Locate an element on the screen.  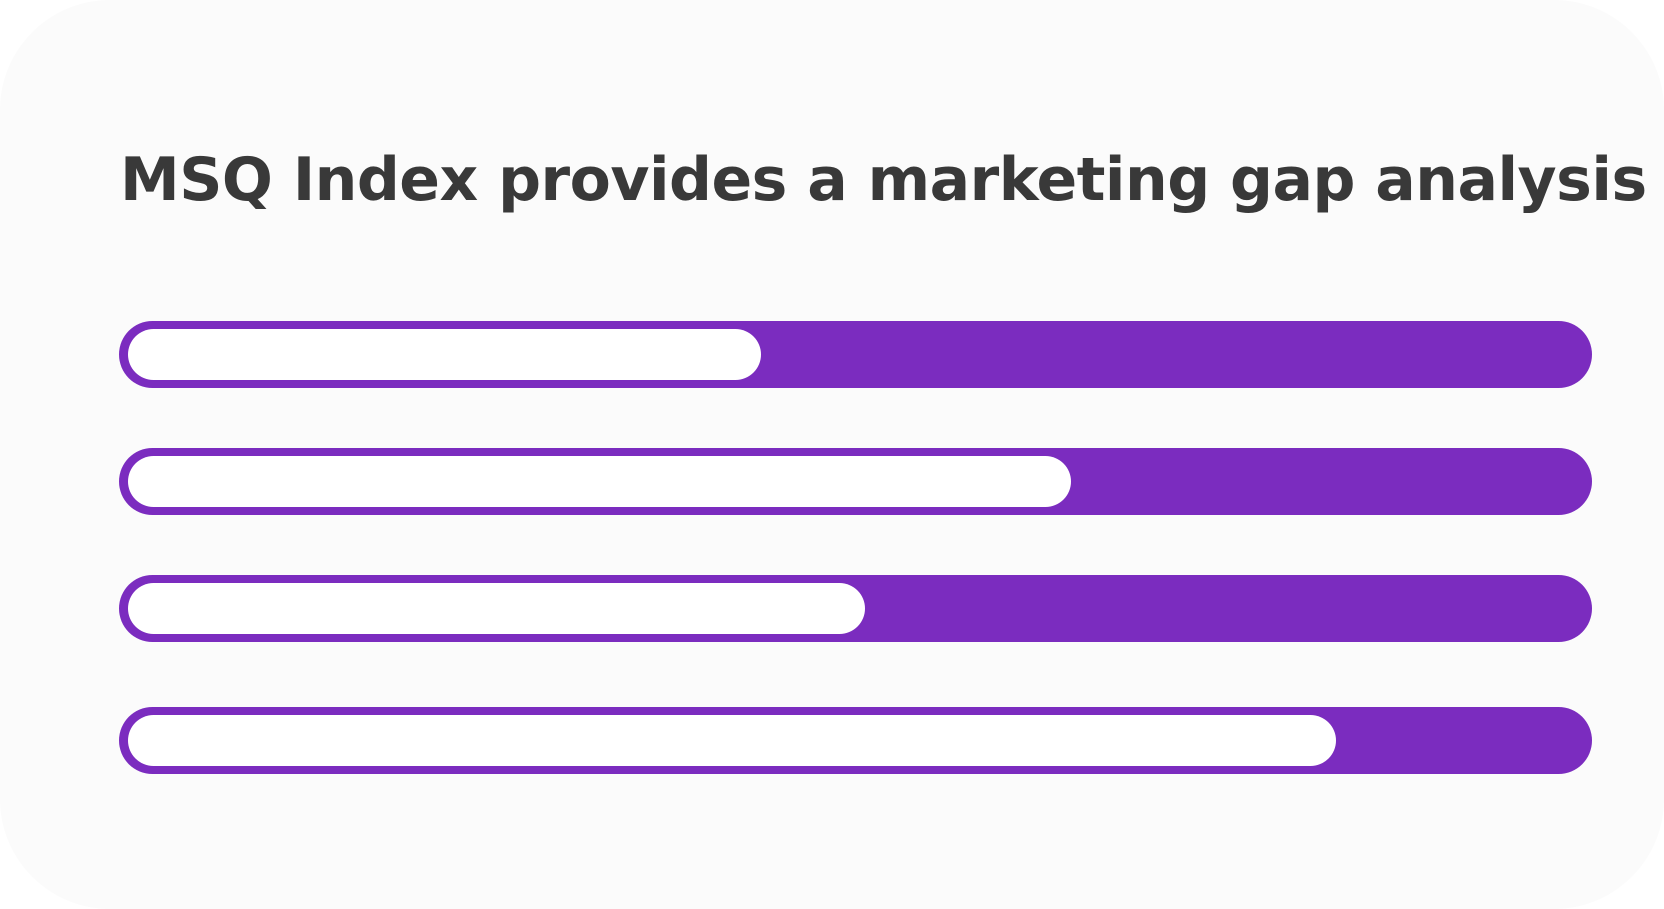
progress-bar-4-fill is located at coordinates (732, 740).